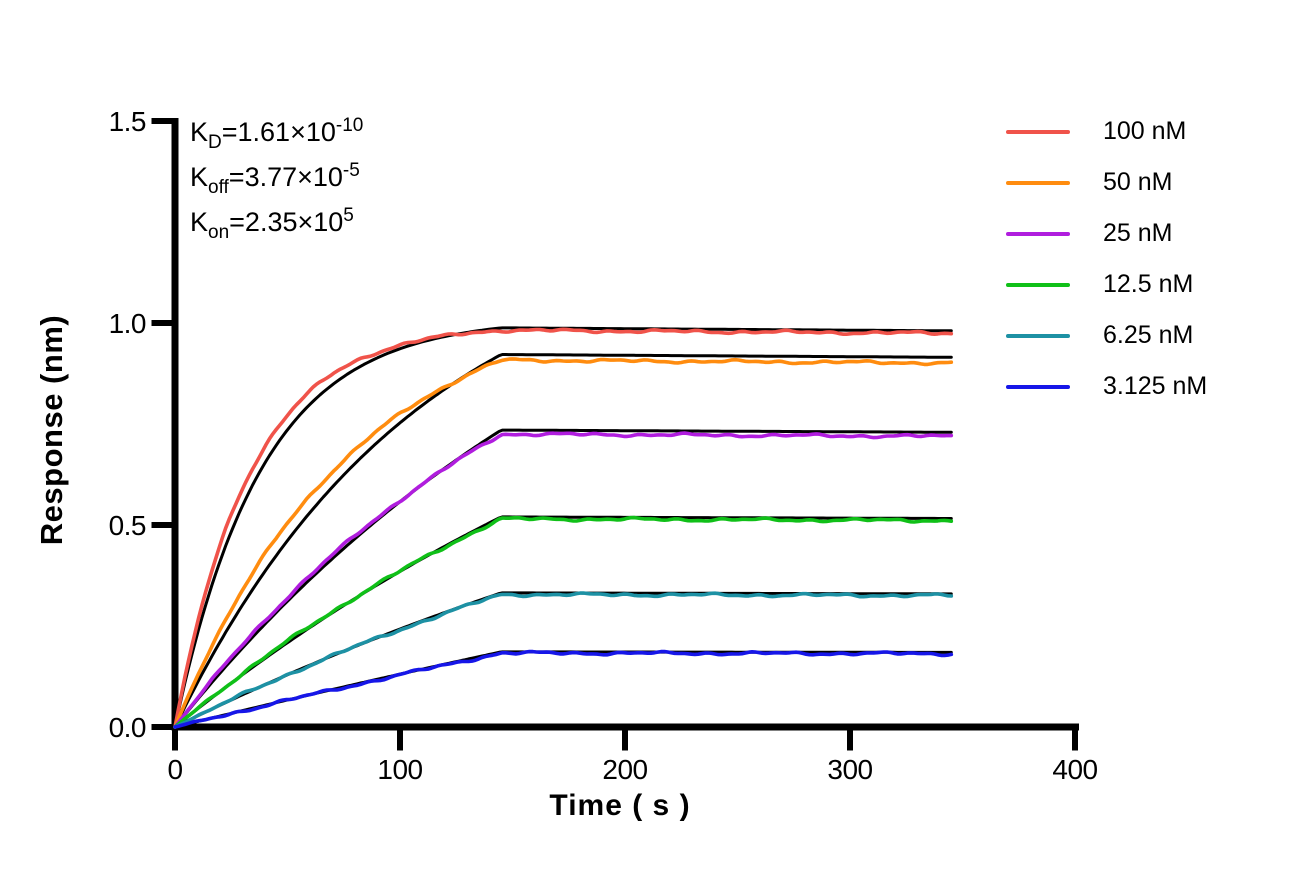 The height and width of the screenshot is (874, 1311). I want to click on legend-item: 50 nM, so click(1106, 182).